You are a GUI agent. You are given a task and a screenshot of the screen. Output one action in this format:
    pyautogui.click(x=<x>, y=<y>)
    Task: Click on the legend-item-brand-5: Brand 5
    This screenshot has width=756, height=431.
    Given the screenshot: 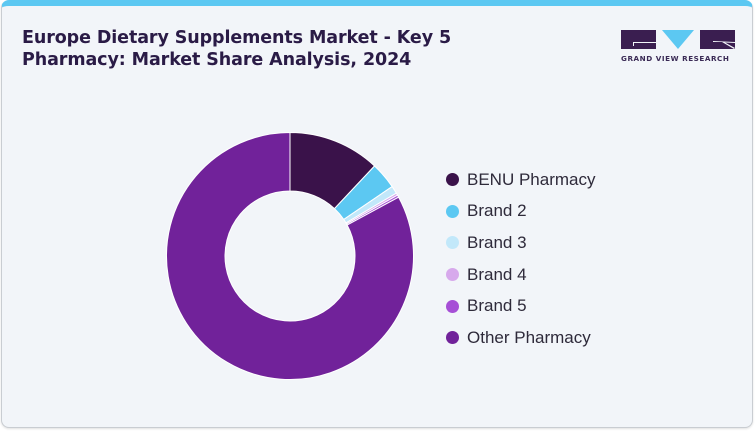 What is the action you would take?
    pyautogui.click(x=520, y=306)
    